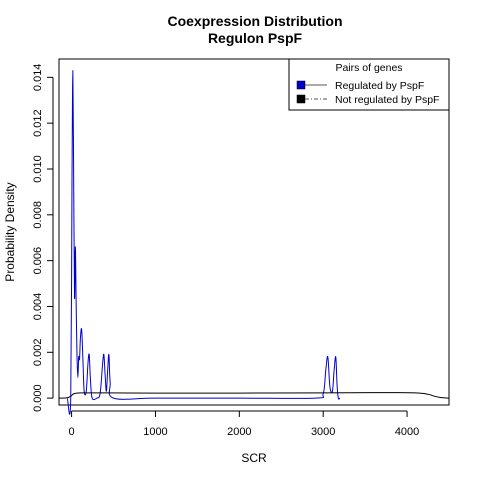 This screenshot has width=480, height=480. What do you see at coordinates (239, 432) in the screenshot?
I see `x-tick-label: 2000` at bounding box center [239, 432].